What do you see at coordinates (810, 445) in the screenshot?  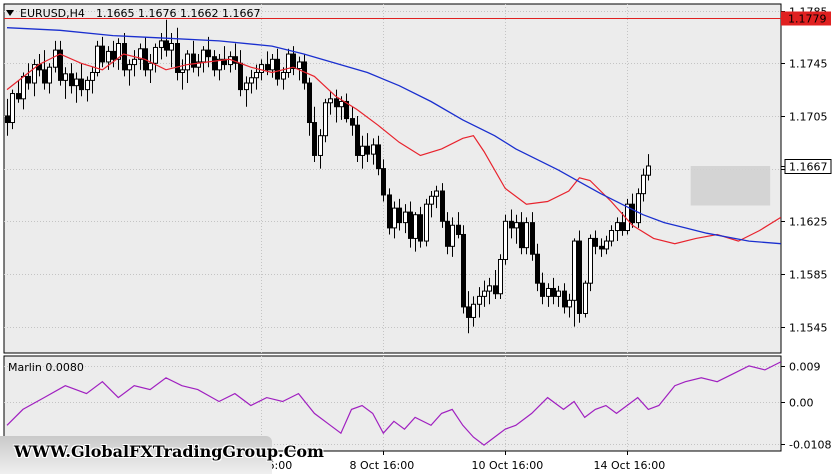 I see `indicator-tick-label: -0.0108` at bounding box center [810, 445].